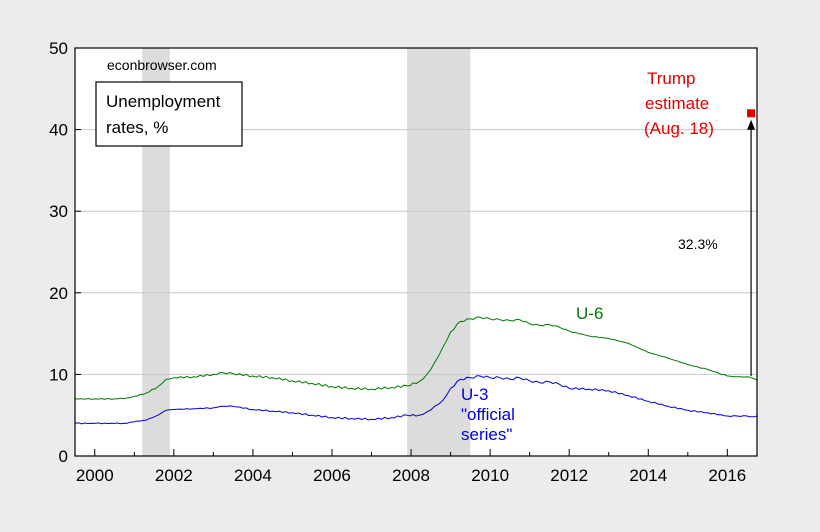  What do you see at coordinates (95, 475) in the screenshot?
I see `x-tick-label-2000: 2000` at bounding box center [95, 475].